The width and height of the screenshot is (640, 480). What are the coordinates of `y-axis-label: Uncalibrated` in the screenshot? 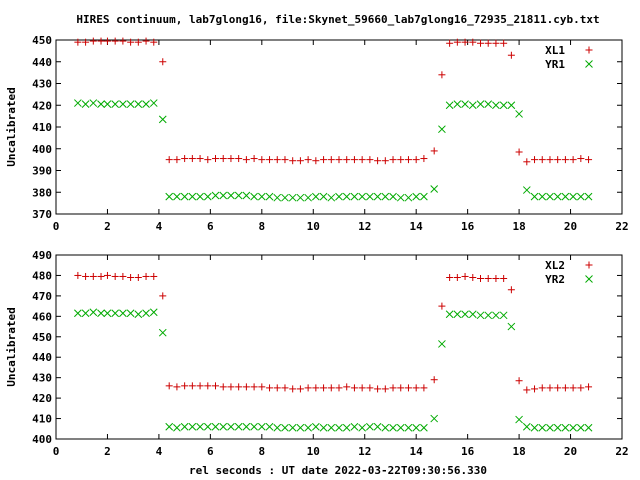 It's located at (11, 346).